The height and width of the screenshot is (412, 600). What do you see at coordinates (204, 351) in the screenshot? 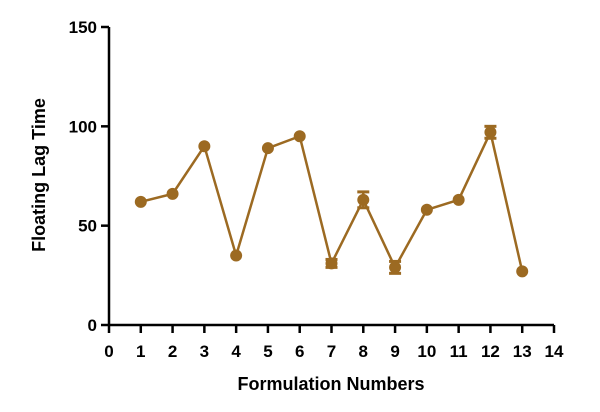
I see `x-tick-label: 3` at bounding box center [204, 351].